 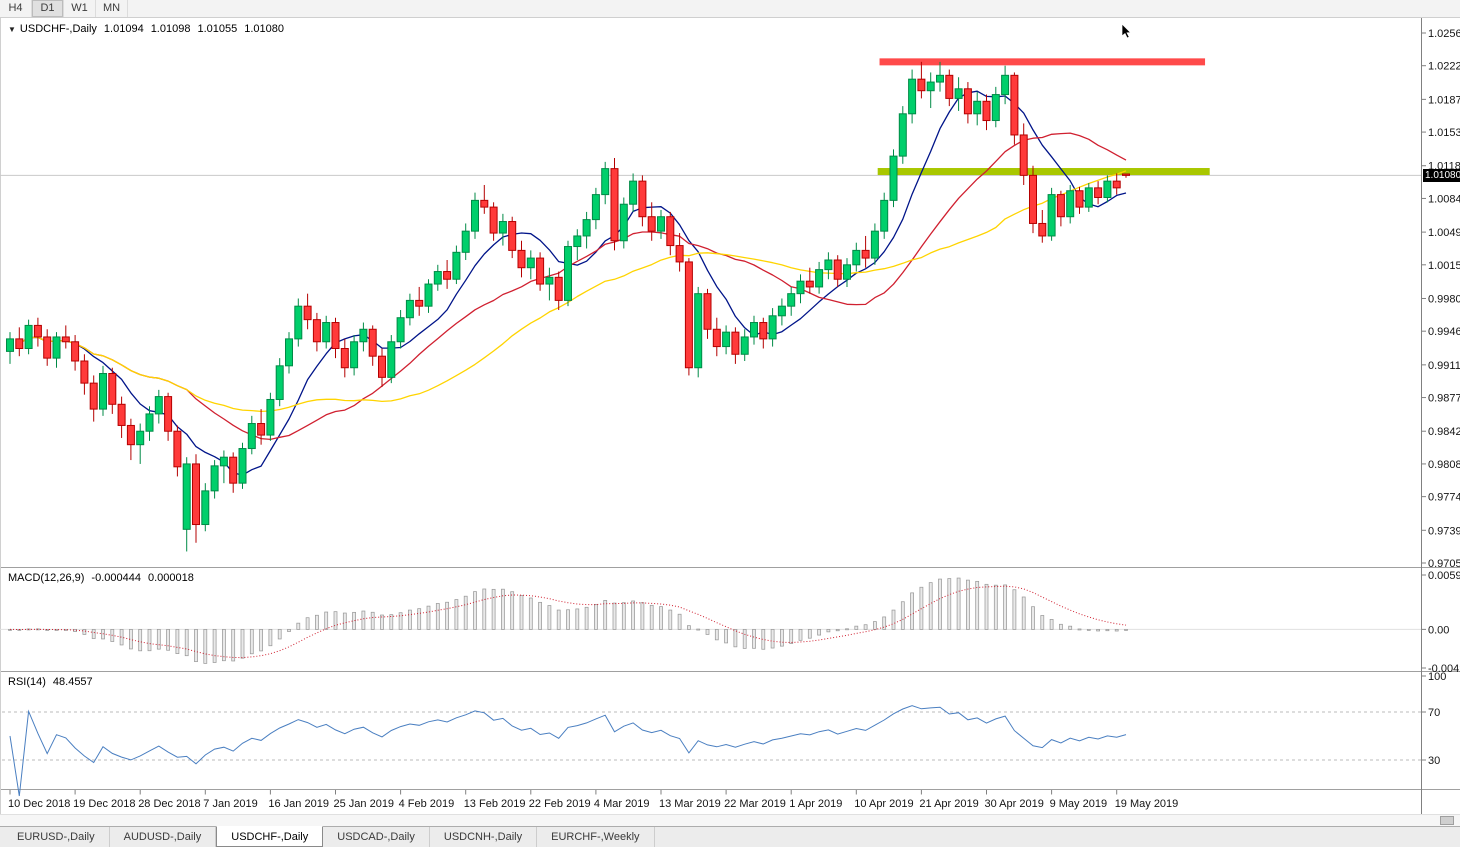 I want to click on horizontal-scrollbar, so click(x=730, y=820).